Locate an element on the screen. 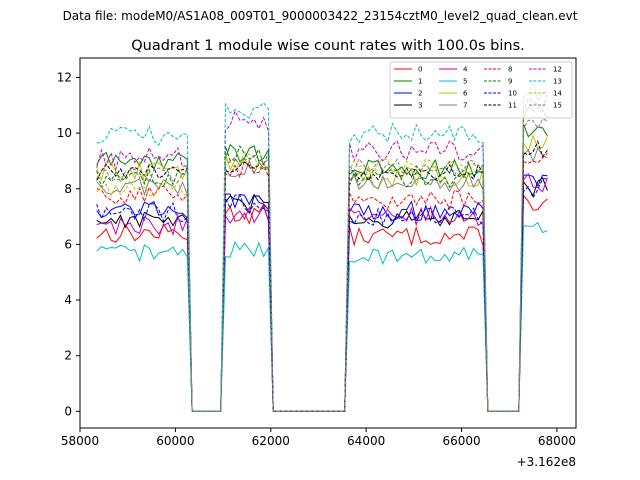 The image size is (640, 480). x-tick-label: 68000 is located at coordinates (557, 441).